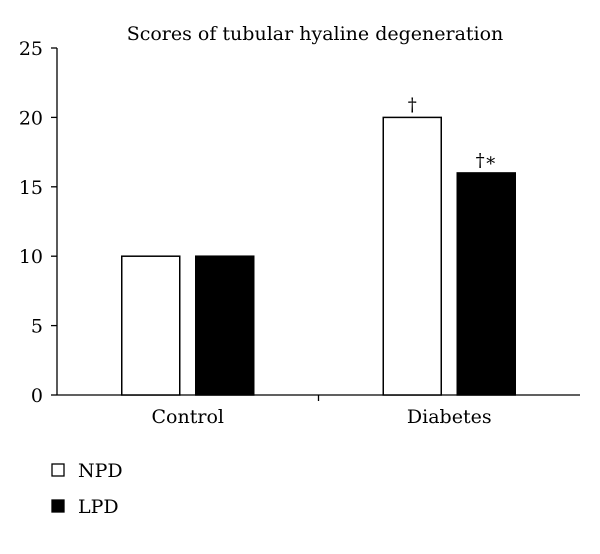  I want to click on y-tick-label: 10, so click(31, 257).